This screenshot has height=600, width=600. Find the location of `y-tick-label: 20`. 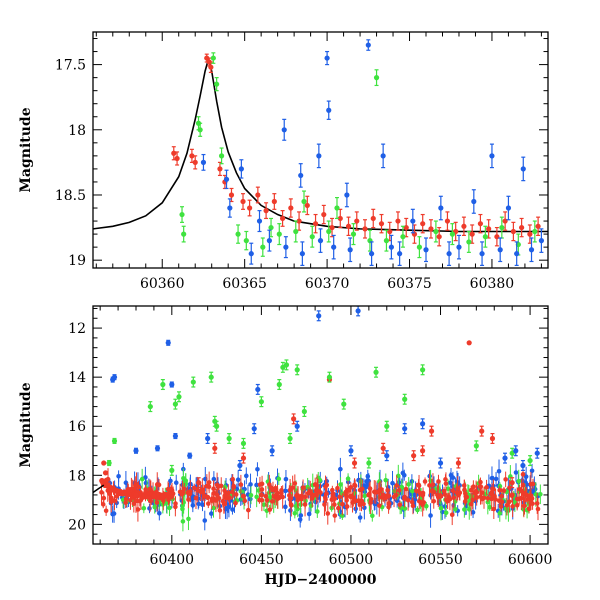

y-tick-label: 20 is located at coordinates (77, 525).